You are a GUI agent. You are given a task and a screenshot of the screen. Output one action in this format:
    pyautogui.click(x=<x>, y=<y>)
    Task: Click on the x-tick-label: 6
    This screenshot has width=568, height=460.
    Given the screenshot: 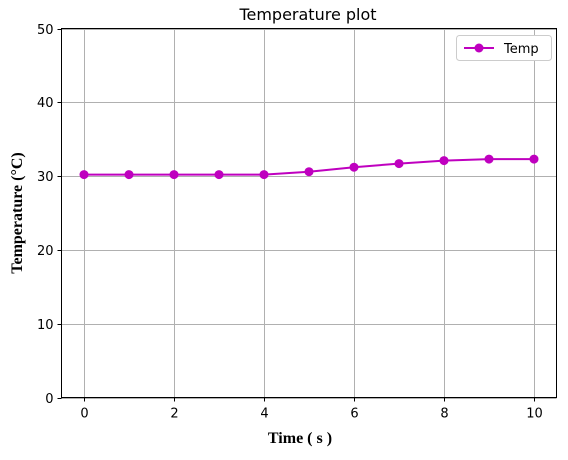 What is the action you would take?
    pyautogui.click(x=354, y=414)
    